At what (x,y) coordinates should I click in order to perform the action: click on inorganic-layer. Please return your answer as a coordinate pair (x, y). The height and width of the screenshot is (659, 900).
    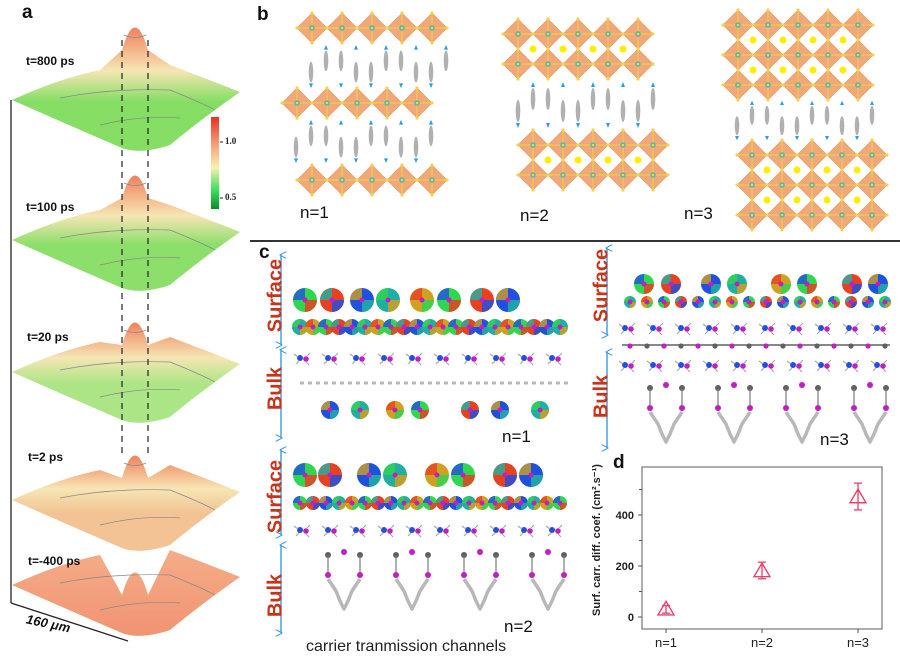
    Looking at the image, I should click on (798, 55).